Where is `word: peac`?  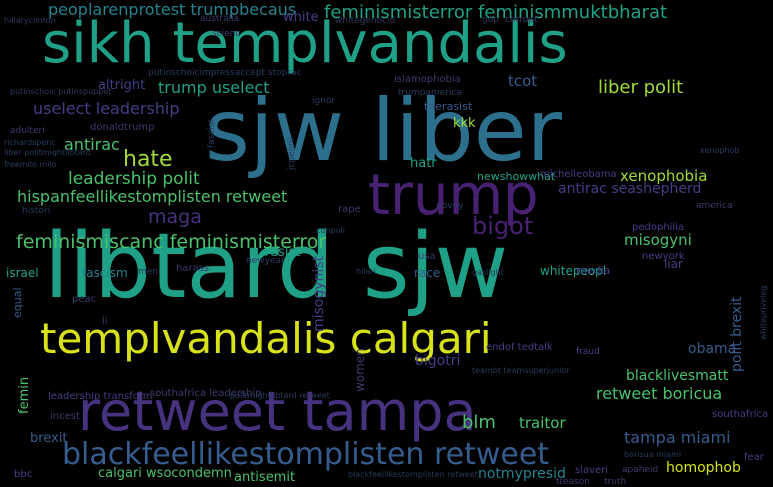
word: peac is located at coordinates (84, 299).